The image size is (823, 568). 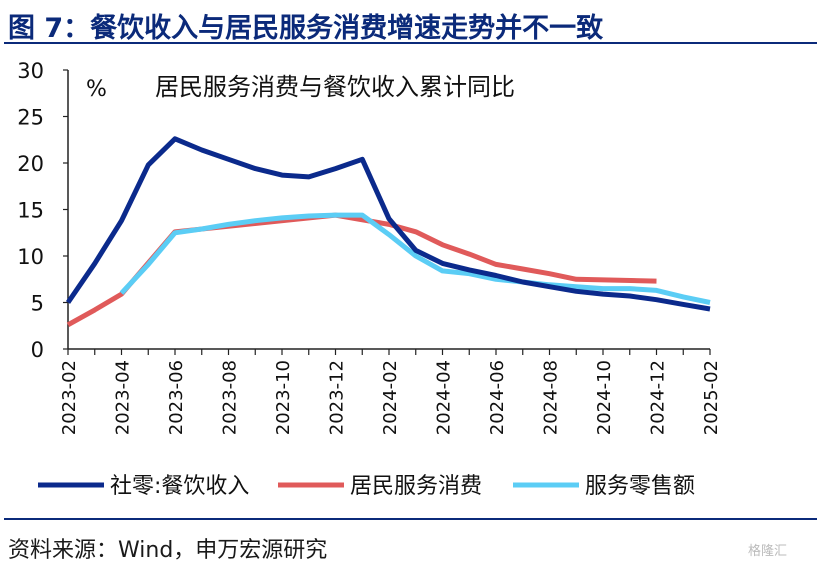 What do you see at coordinates (335, 87) in the screenshot?
I see `chart-title: 居民服务消费与餐饮收入累计同比` at bounding box center [335, 87].